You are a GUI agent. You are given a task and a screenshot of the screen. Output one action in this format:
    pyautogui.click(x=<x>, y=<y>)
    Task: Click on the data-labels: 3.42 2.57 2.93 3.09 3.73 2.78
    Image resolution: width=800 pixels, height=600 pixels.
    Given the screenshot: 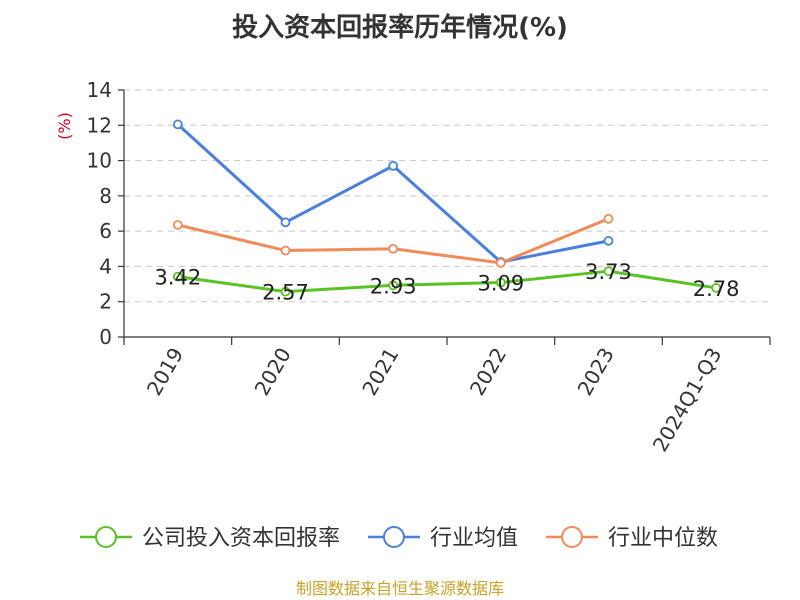 What is the action you would take?
    pyautogui.click(x=446, y=282)
    